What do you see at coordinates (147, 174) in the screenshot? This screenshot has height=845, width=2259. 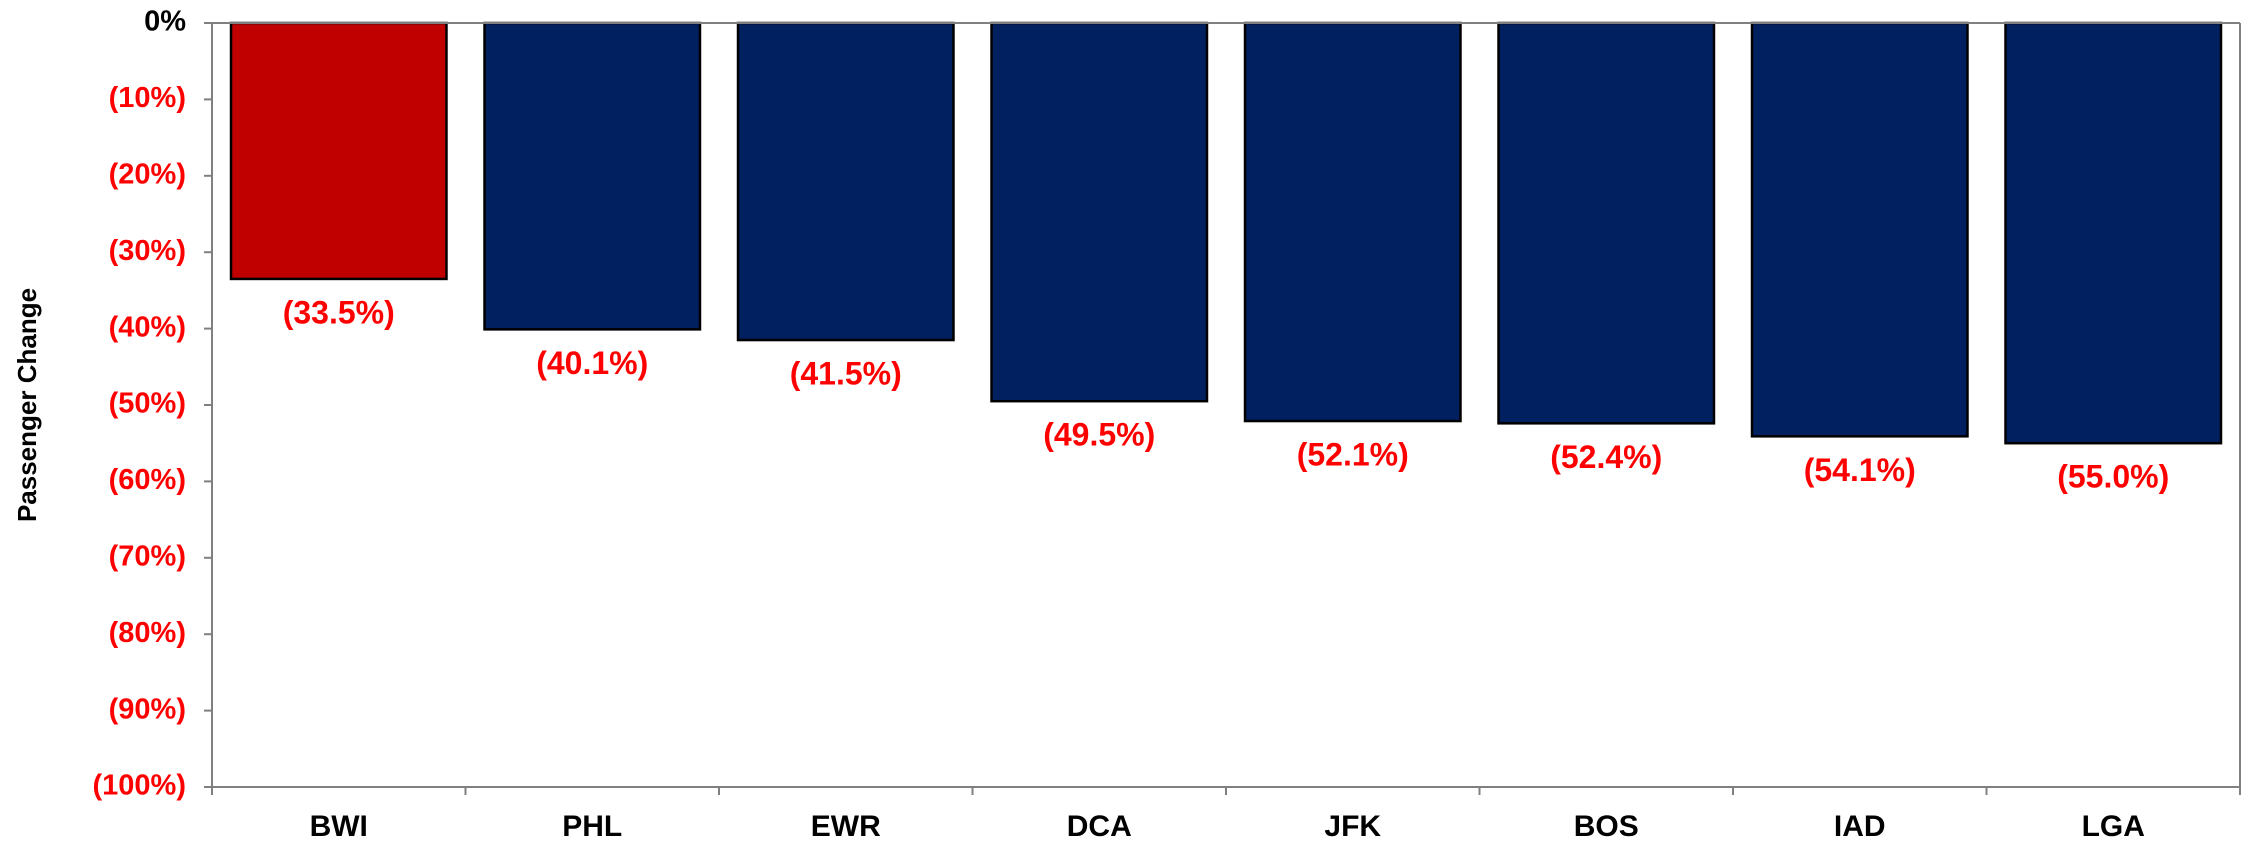 I see `y-tick-label: (20%)` at bounding box center [147, 174].